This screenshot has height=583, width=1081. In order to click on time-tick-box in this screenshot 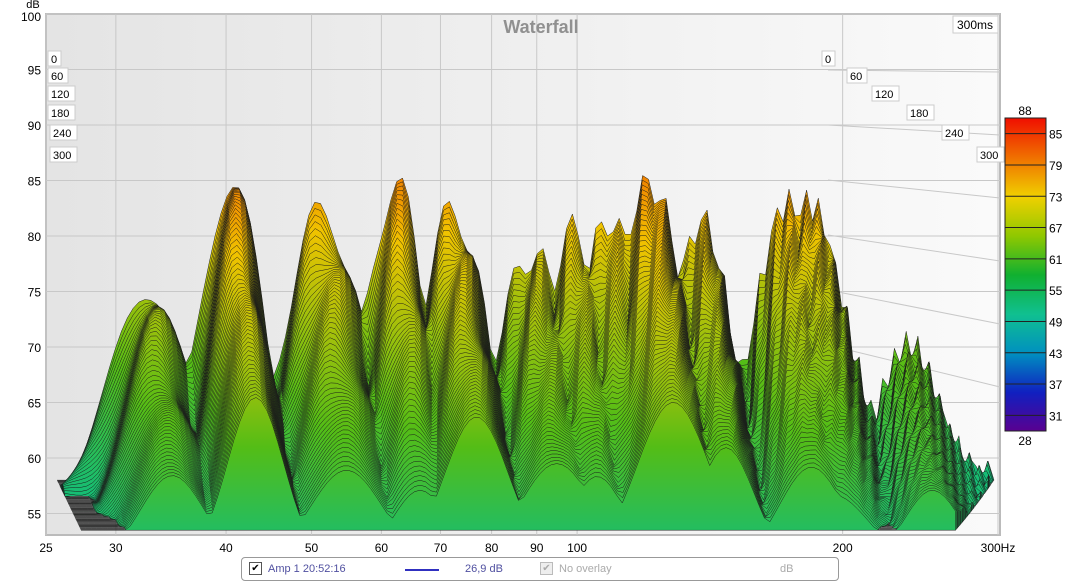, I will do `click(58, 75)`.